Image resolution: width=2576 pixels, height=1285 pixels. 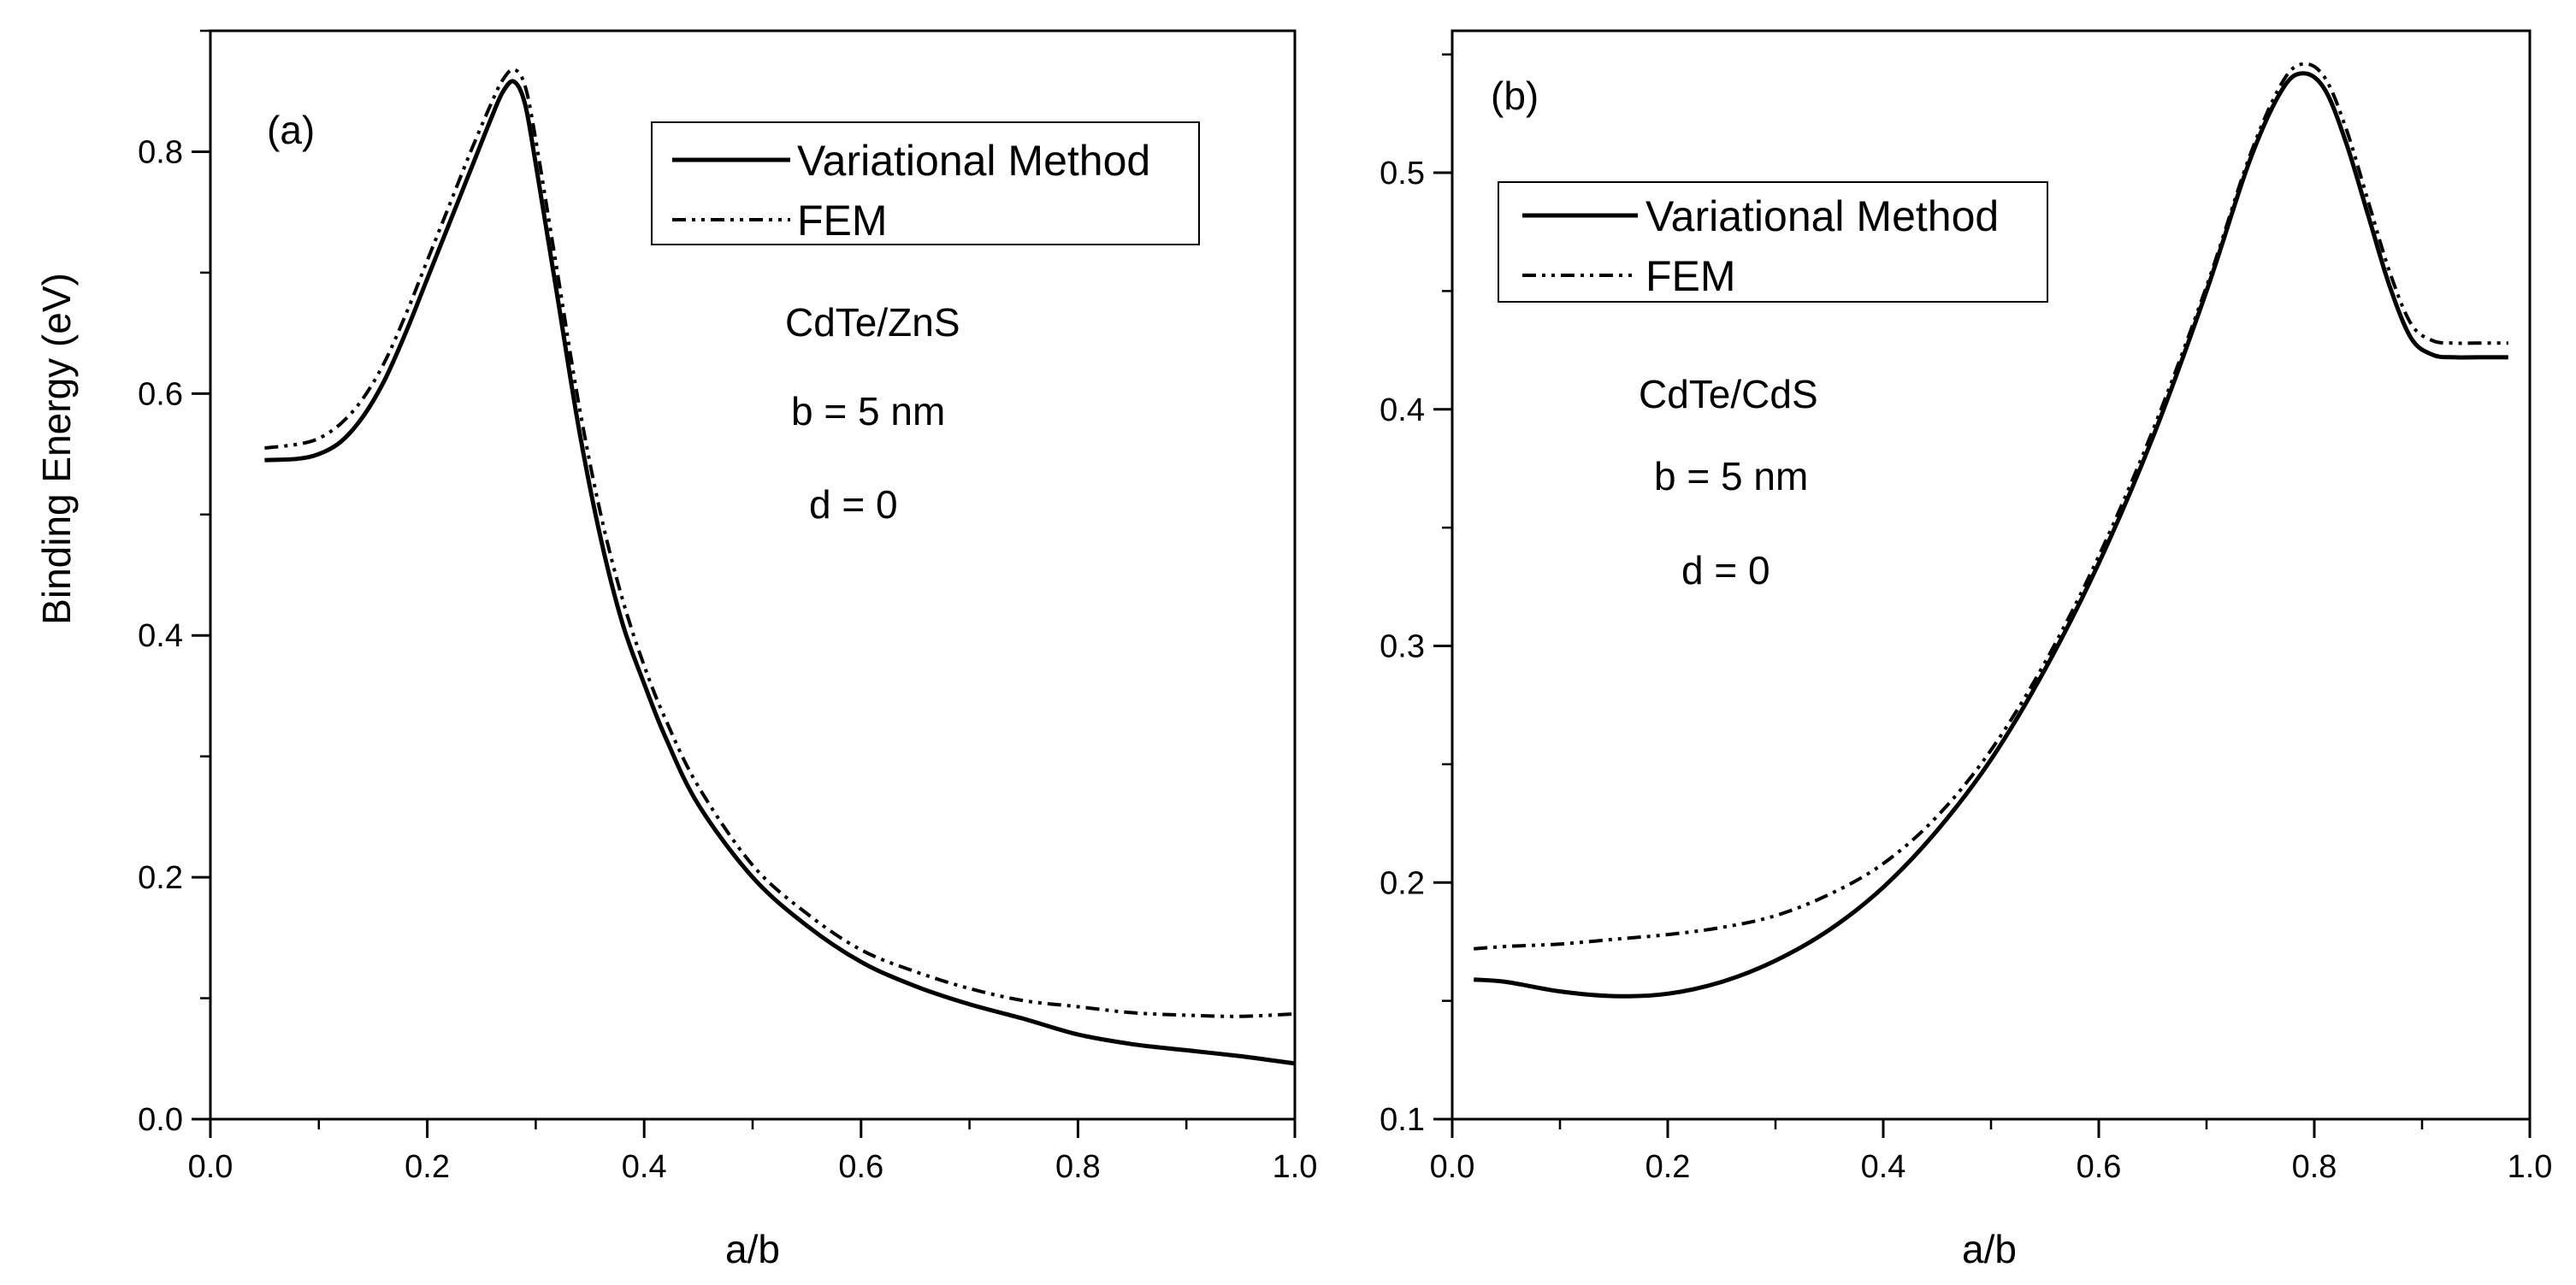 I want to click on legend-label-variational-b: Variational Method, so click(x=1822, y=216).